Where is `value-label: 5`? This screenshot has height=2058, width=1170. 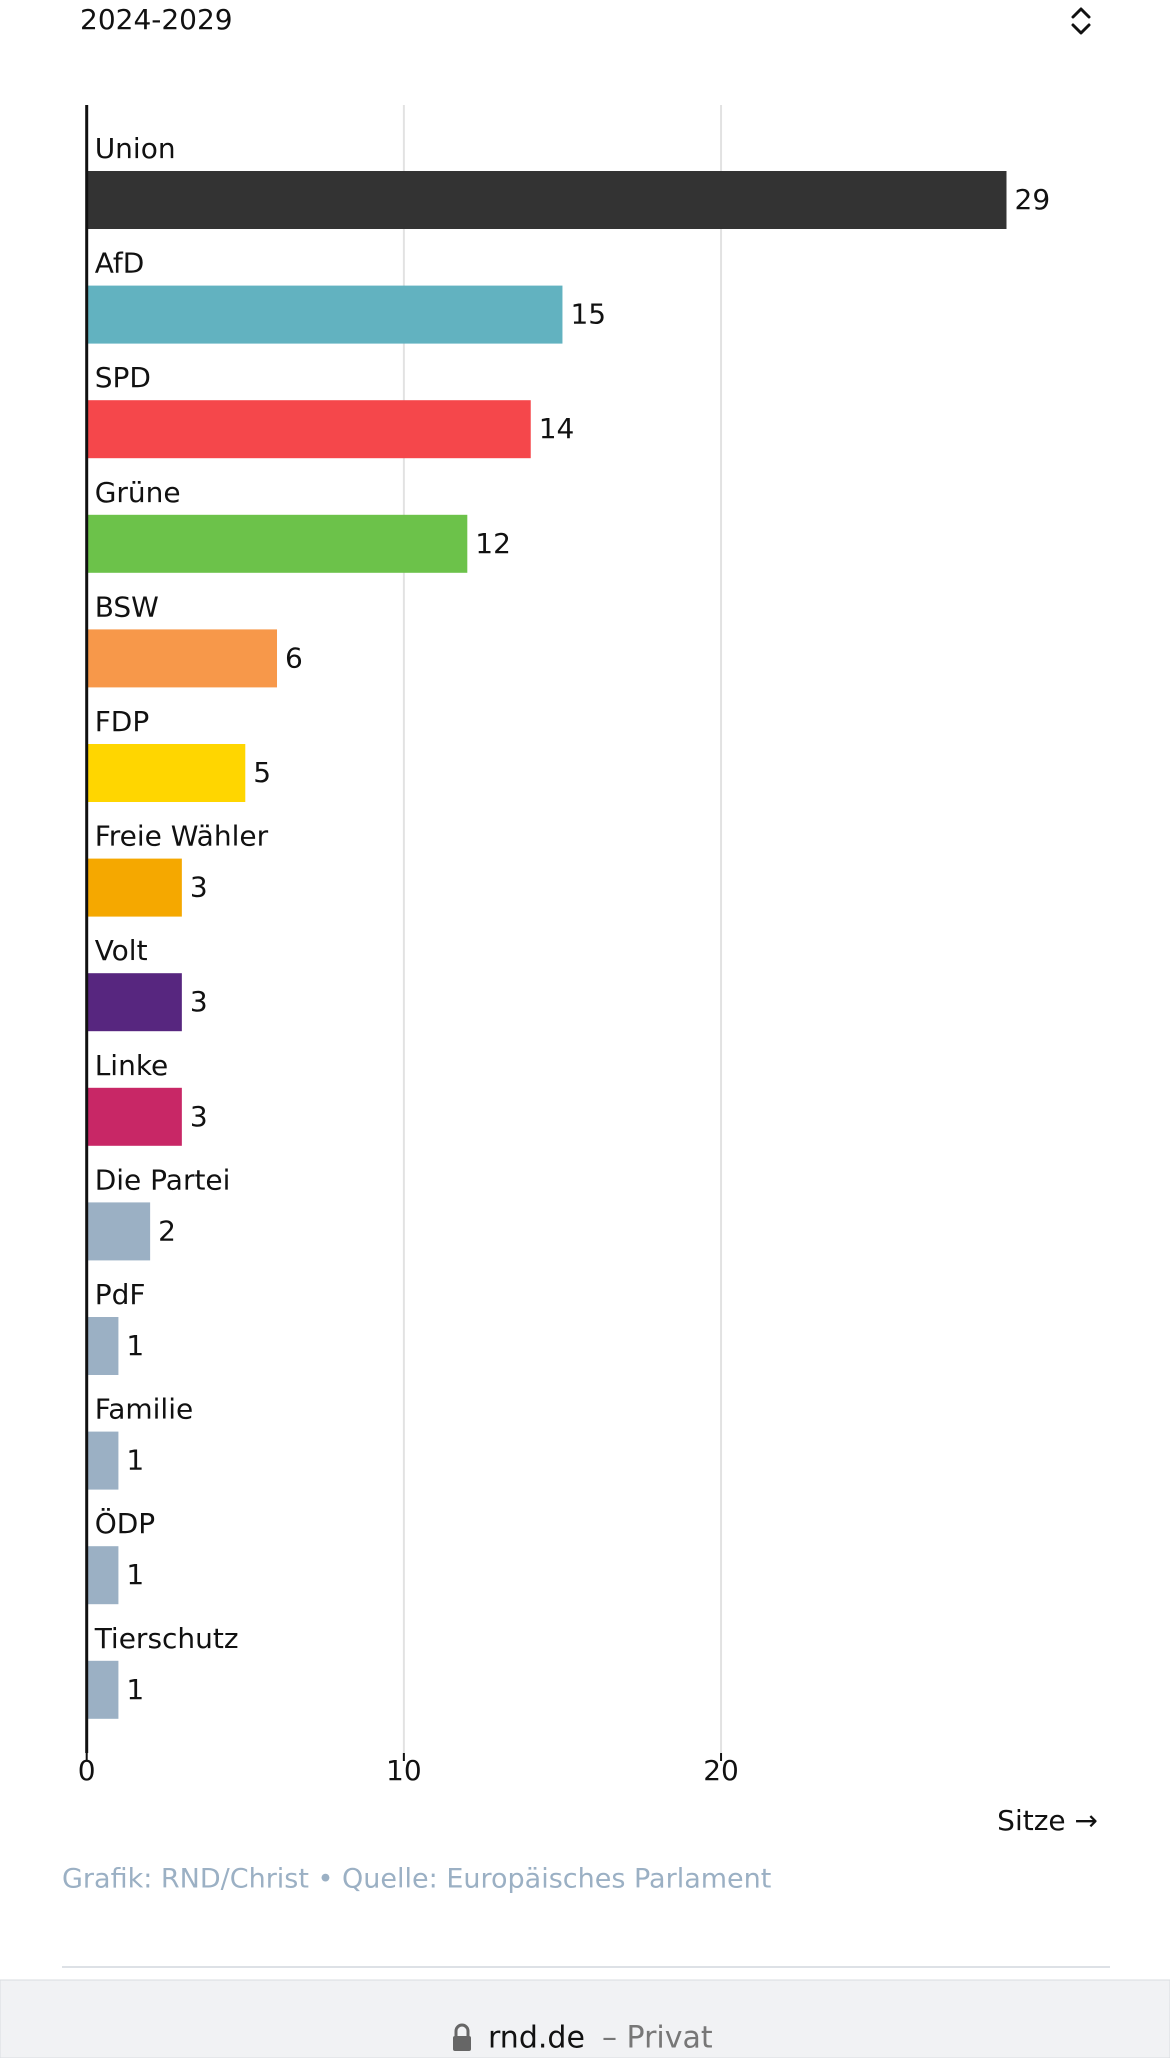 value-label: 5 is located at coordinates (262, 772).